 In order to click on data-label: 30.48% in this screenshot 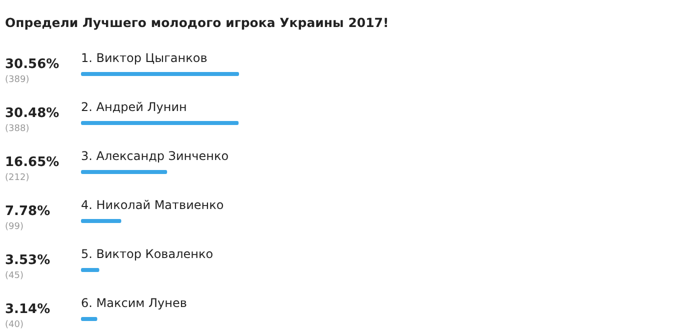, I will do `click(32, 113)`.